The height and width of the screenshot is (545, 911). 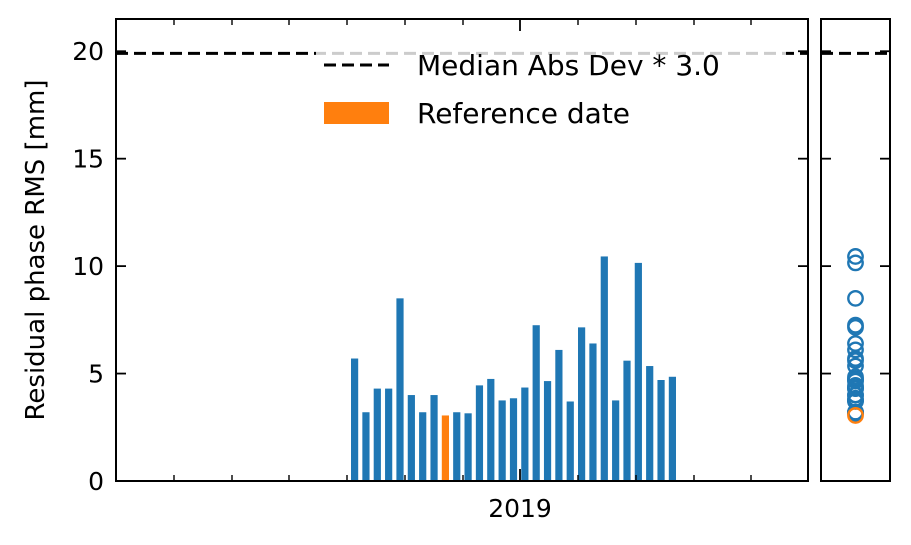 I want to click on bar-series, so click(x=513, y=368).